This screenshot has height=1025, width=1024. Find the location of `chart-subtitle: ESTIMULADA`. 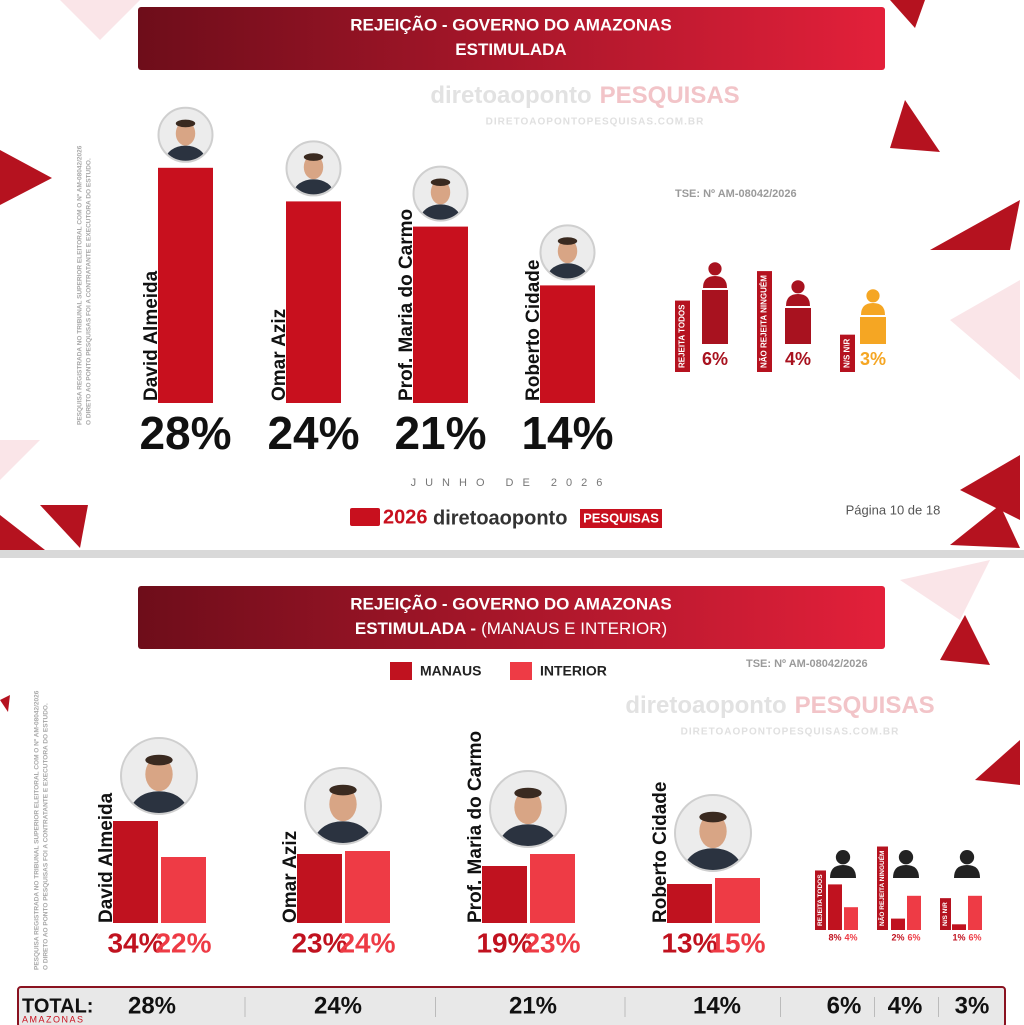

chart-subtitle: ESTIMULADA is located at coordinates (510, 49).